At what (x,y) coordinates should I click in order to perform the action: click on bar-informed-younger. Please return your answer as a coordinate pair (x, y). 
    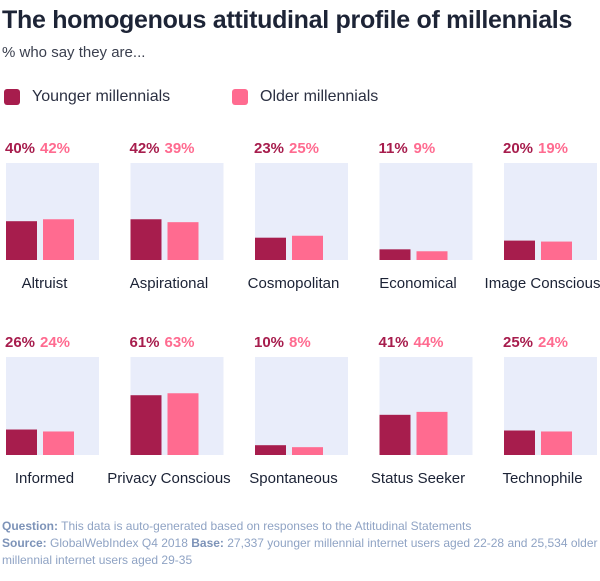
    Looking at the image, I should click on (21, 442).